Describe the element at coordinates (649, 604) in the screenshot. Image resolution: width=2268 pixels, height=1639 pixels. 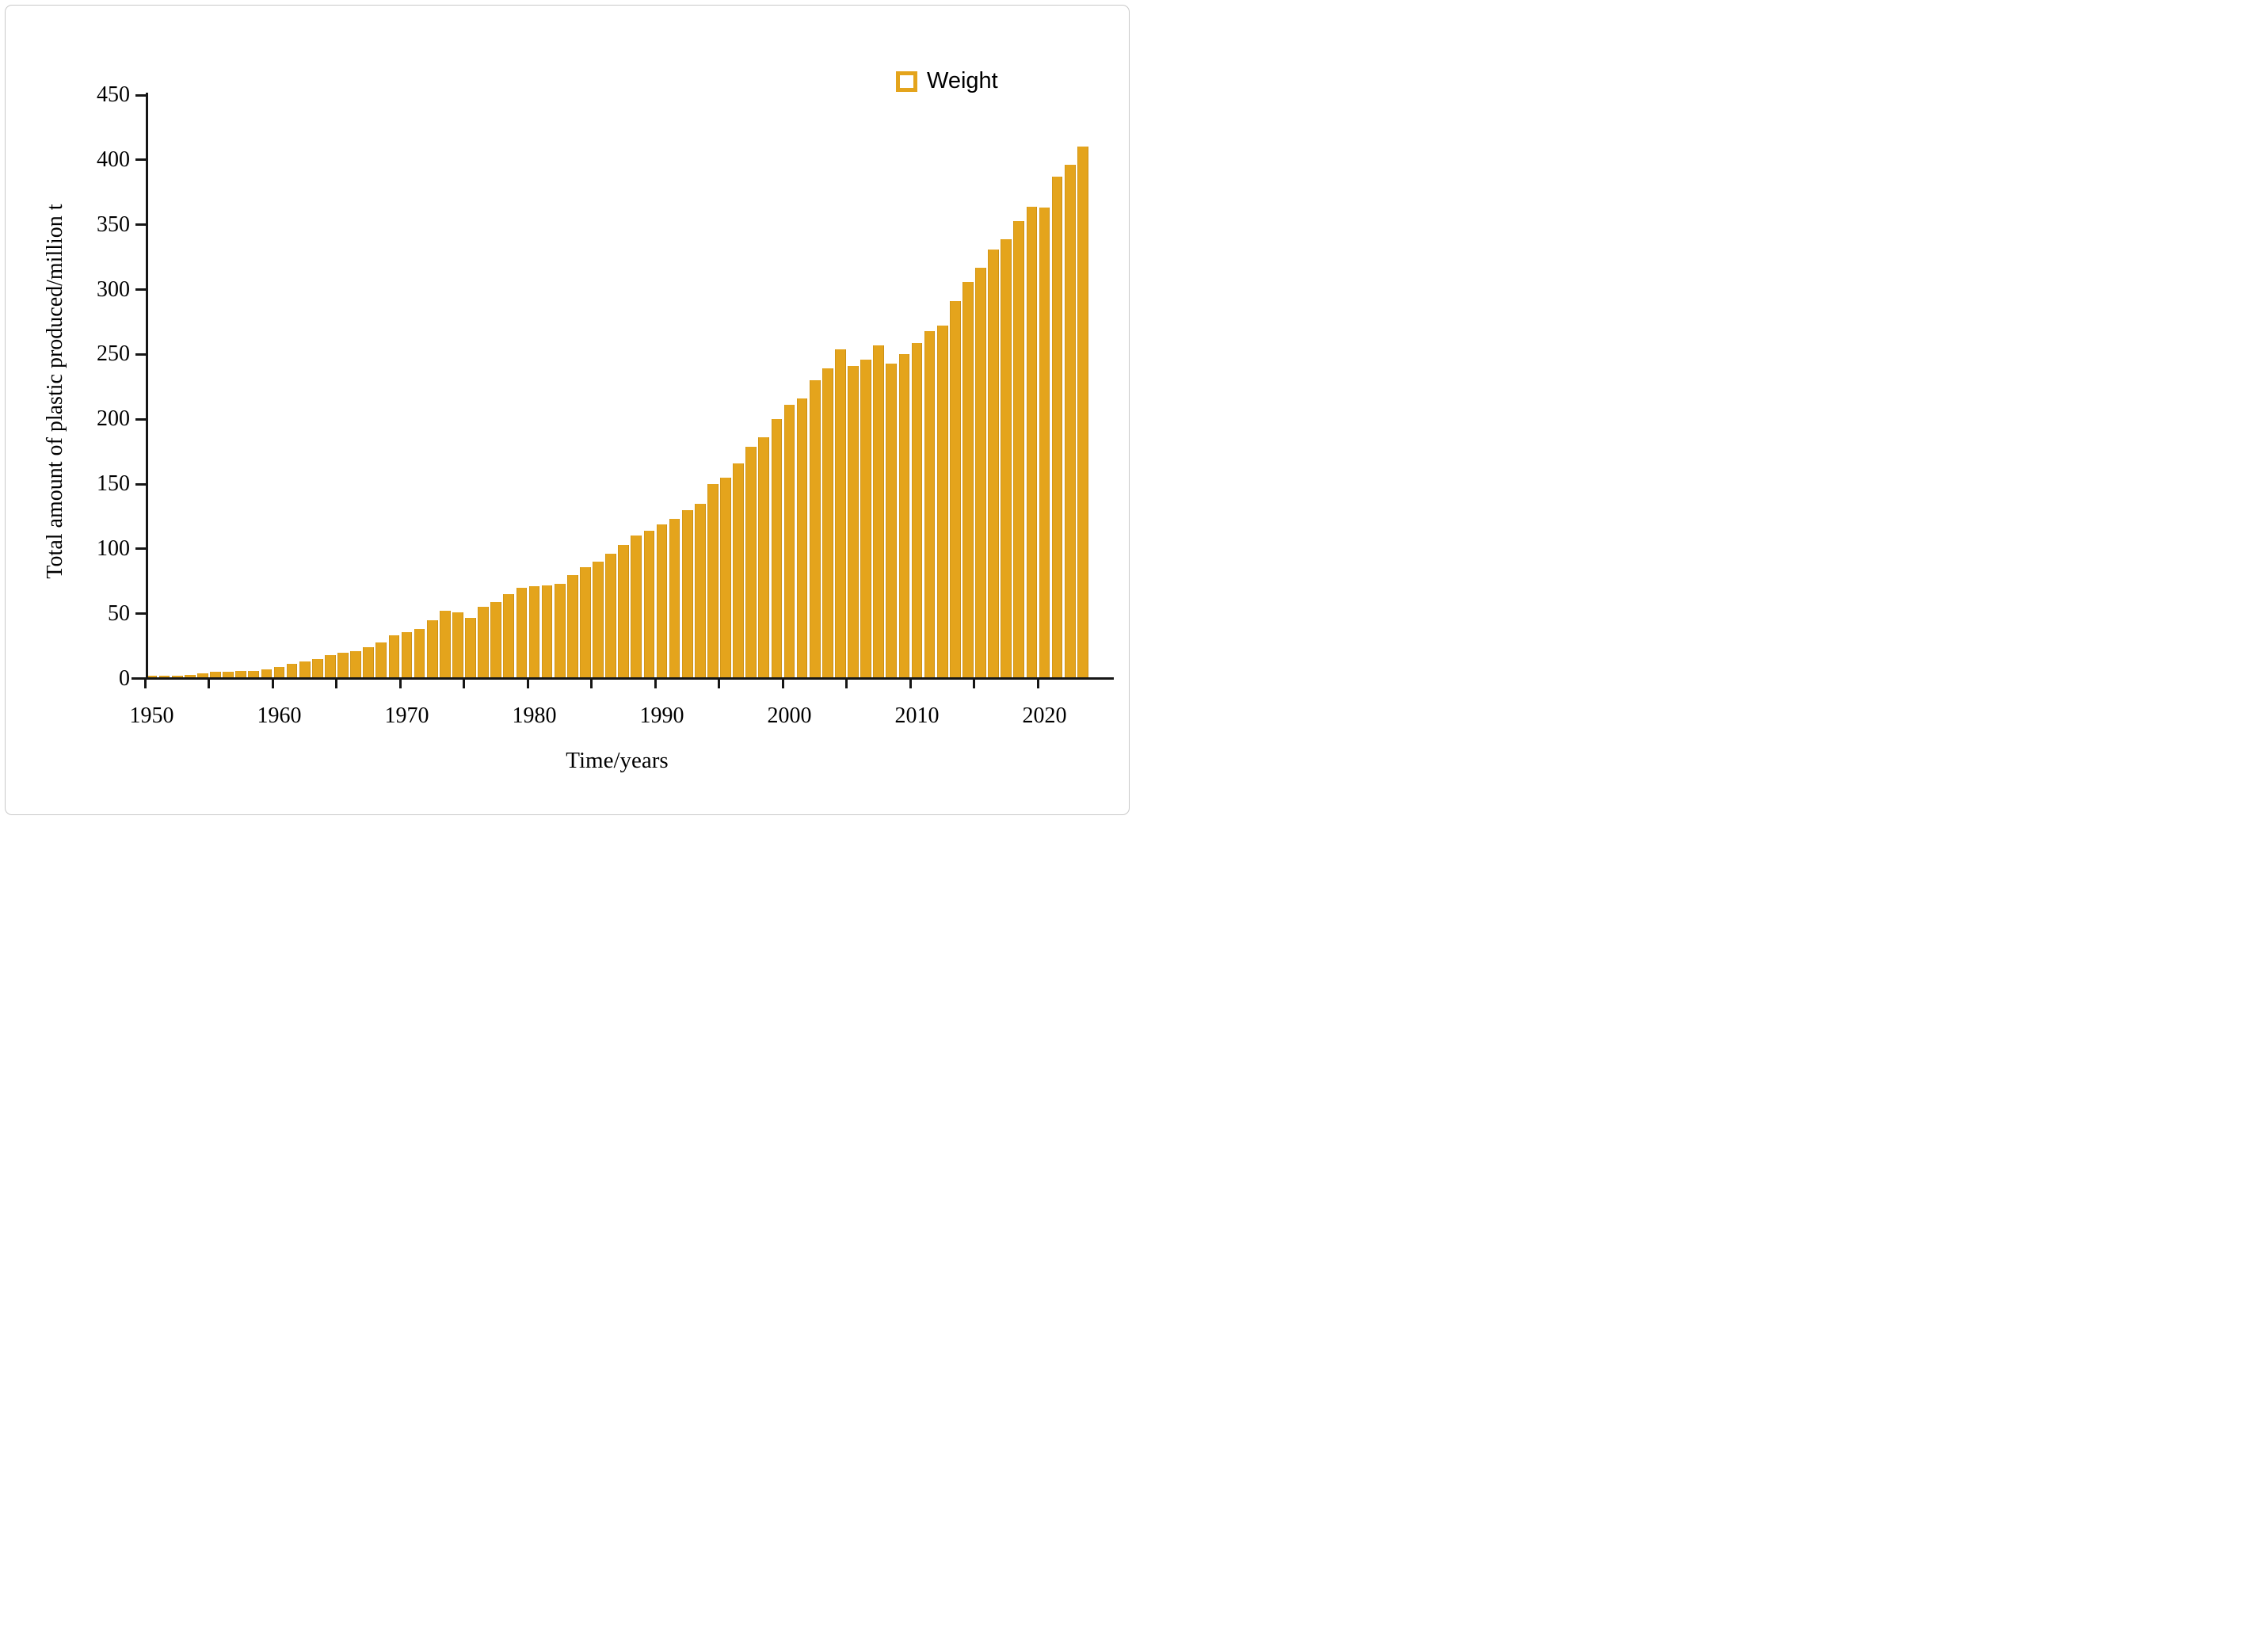
I see `bar-1989` at that location.